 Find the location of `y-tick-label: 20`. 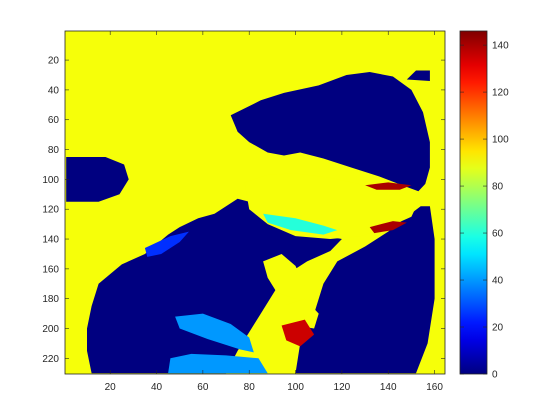

y-tick-label: 20 is located at coordinates (54, 61).